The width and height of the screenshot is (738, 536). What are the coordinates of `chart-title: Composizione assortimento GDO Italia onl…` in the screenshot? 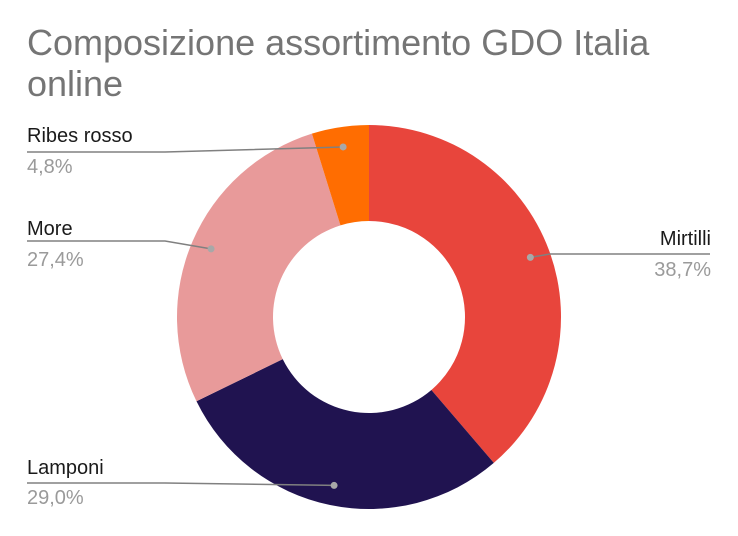 It's located at (338, 63).